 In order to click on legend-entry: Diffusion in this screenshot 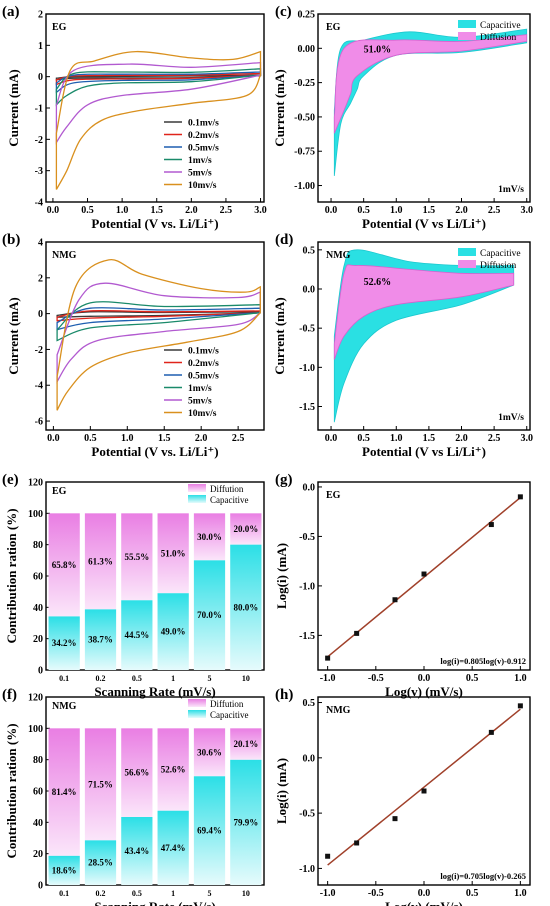, I will do `click(498, 37)`.